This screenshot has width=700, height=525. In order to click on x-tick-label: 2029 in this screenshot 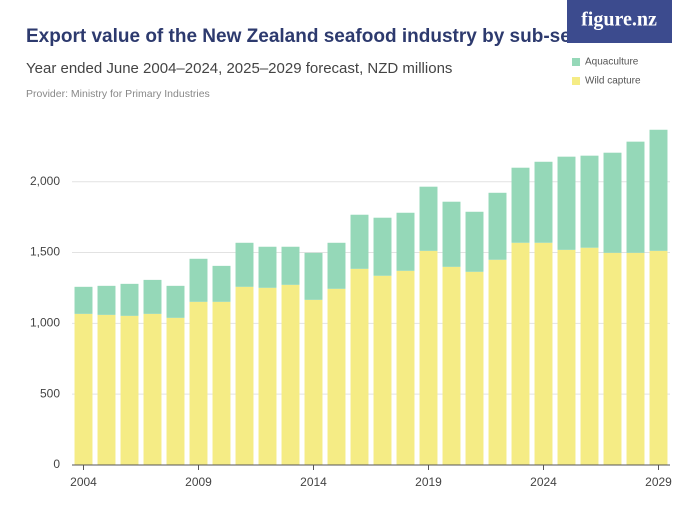, I will do `click(658, 482)`.